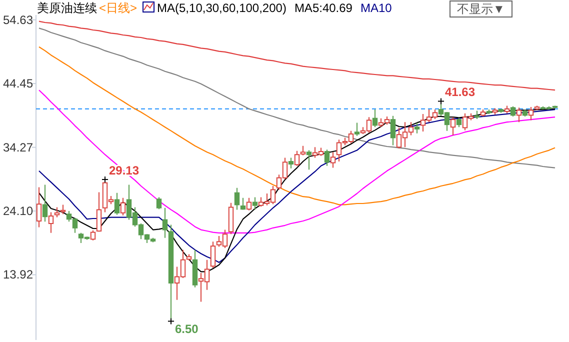 The image size is (569, 342). Describe the element at coordinates (221, 8) in the screenshot. I see `annotation: MA(5,10,30,60,100,200)` at that location.